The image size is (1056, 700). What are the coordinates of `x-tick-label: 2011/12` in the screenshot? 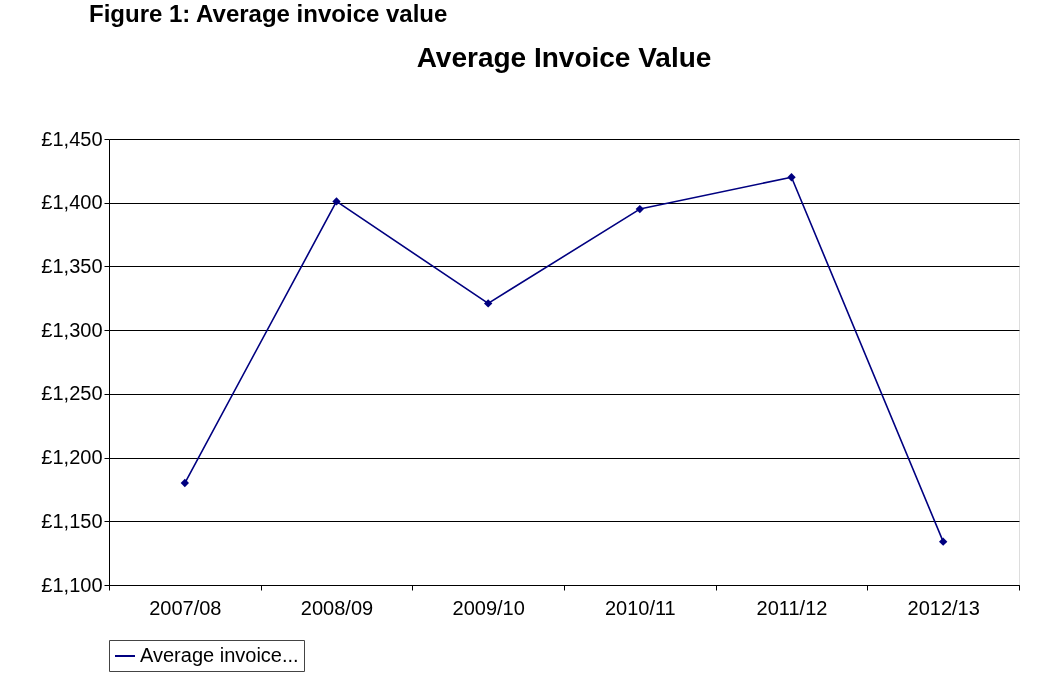 It's located at (792, 607).